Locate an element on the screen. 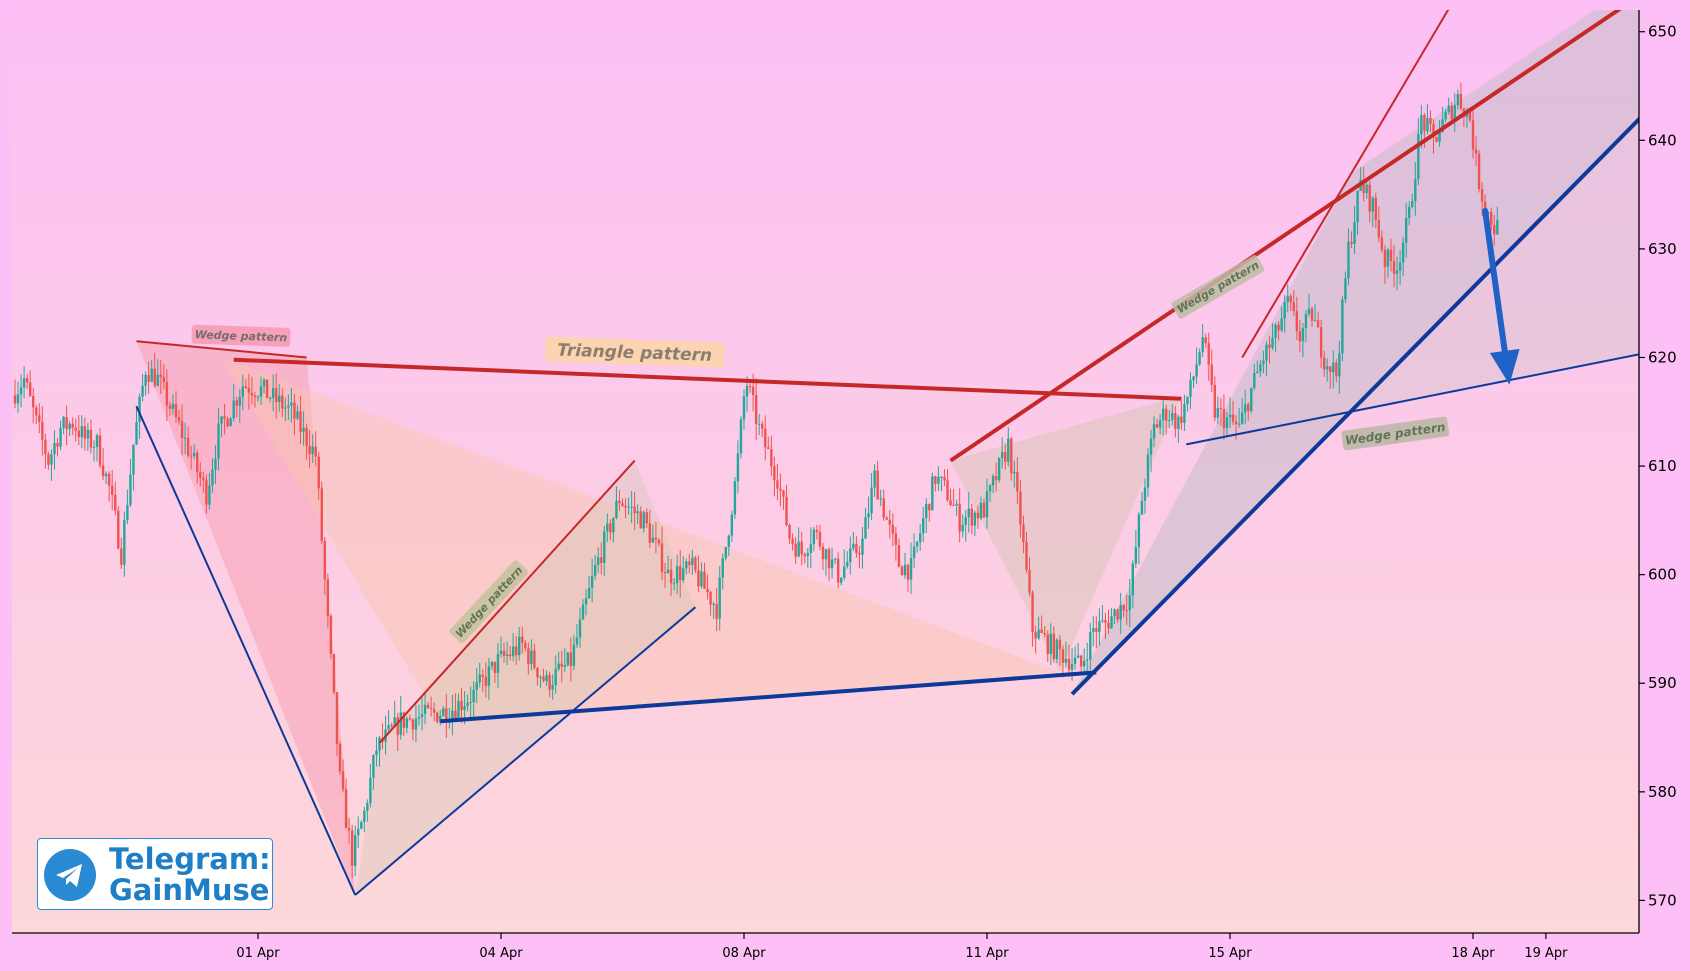  y-tick: 610 is located at coordinates (1658, 466).